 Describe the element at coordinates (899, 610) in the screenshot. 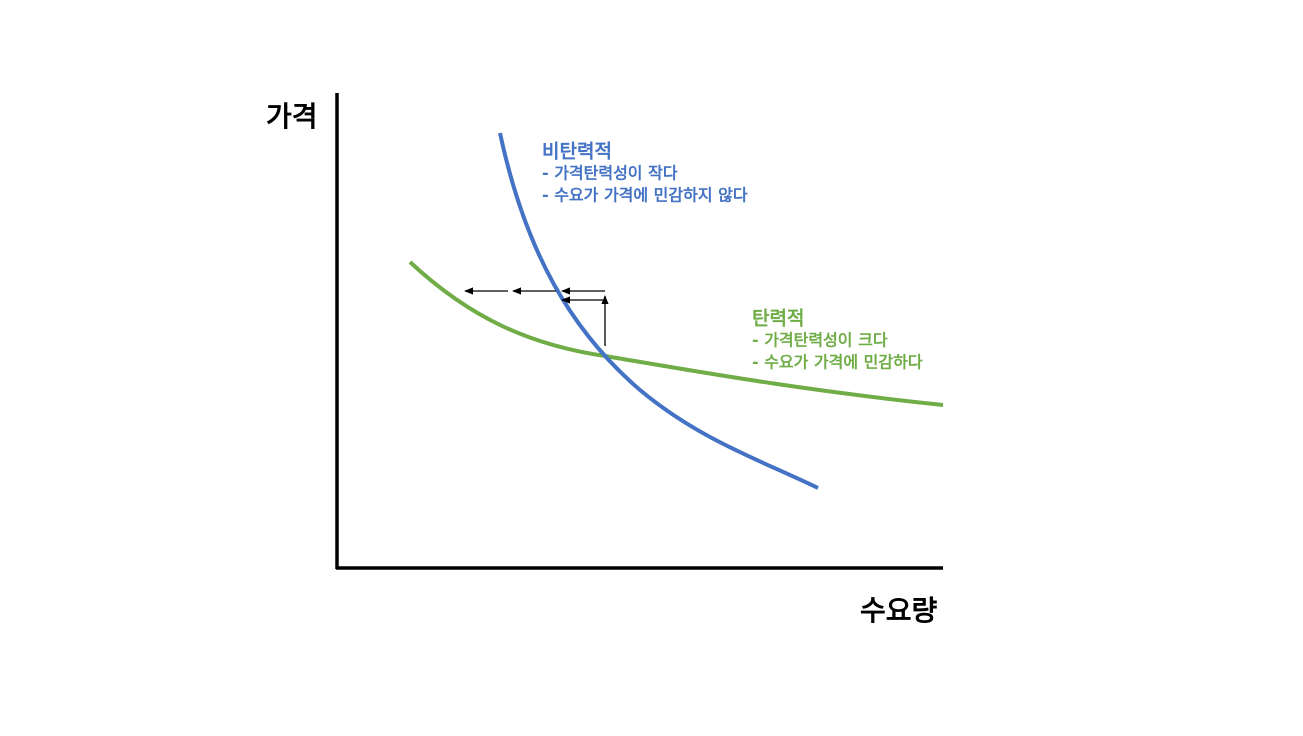

I see `x-axis-label: 수요량` at that location.